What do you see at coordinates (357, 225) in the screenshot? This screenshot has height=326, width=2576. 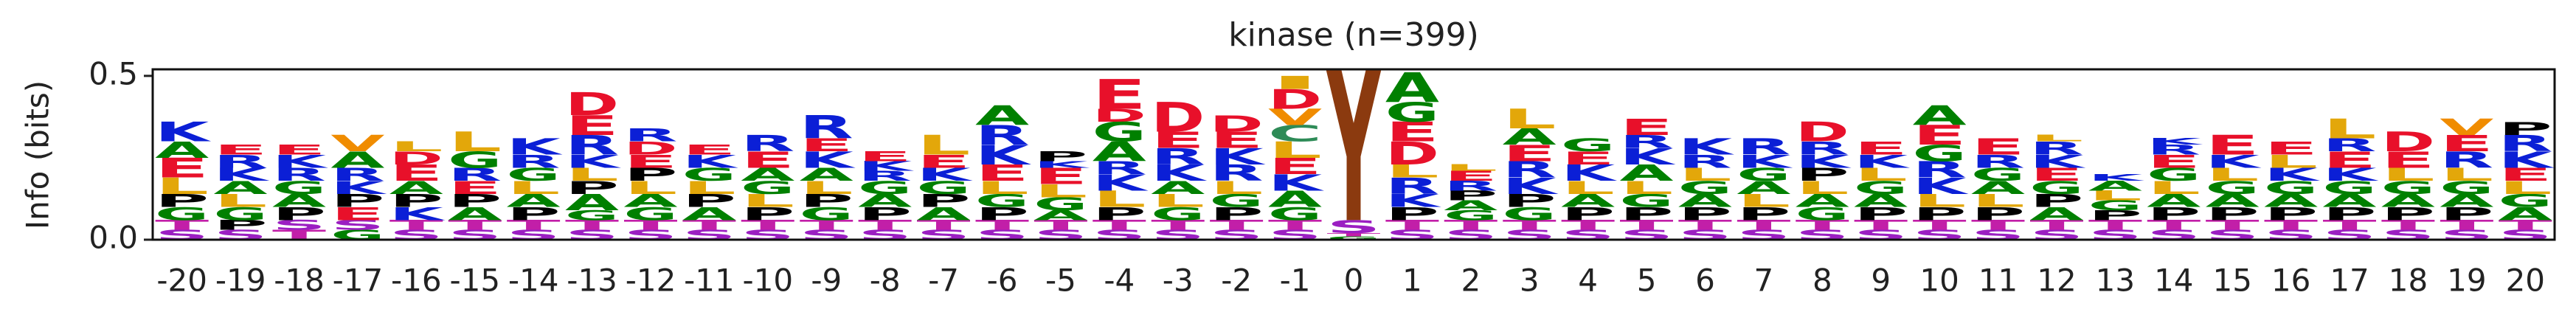 I see `logo-letter: S` at bounding box center [357, 225].